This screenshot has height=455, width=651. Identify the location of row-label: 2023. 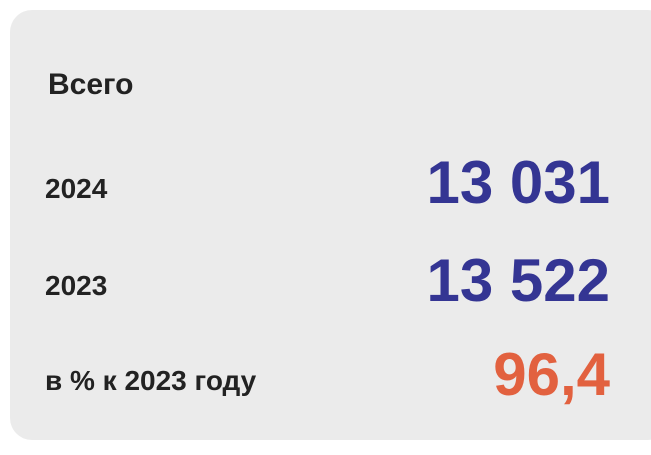
(76, 285).